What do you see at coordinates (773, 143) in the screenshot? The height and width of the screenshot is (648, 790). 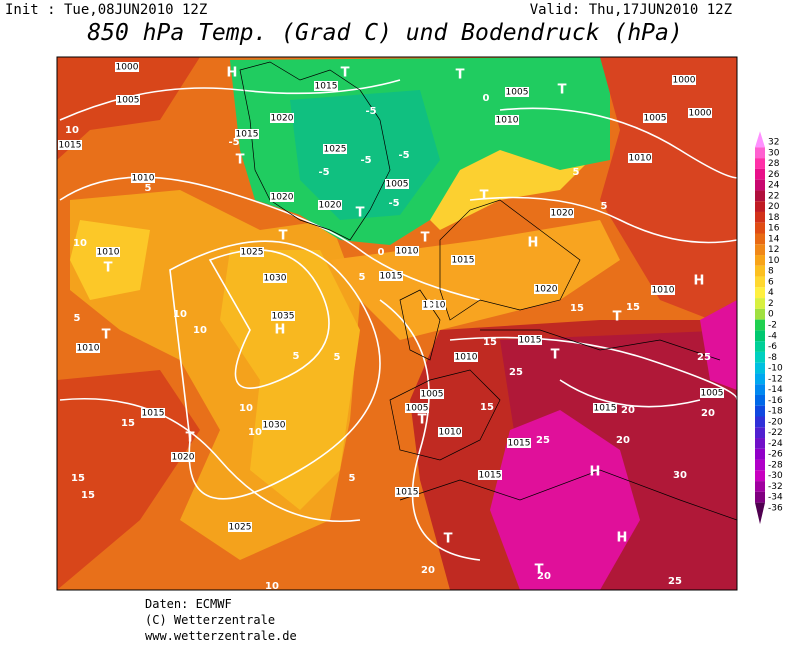 I see `colorbar-label: 32` at bounding box center [773, 143].